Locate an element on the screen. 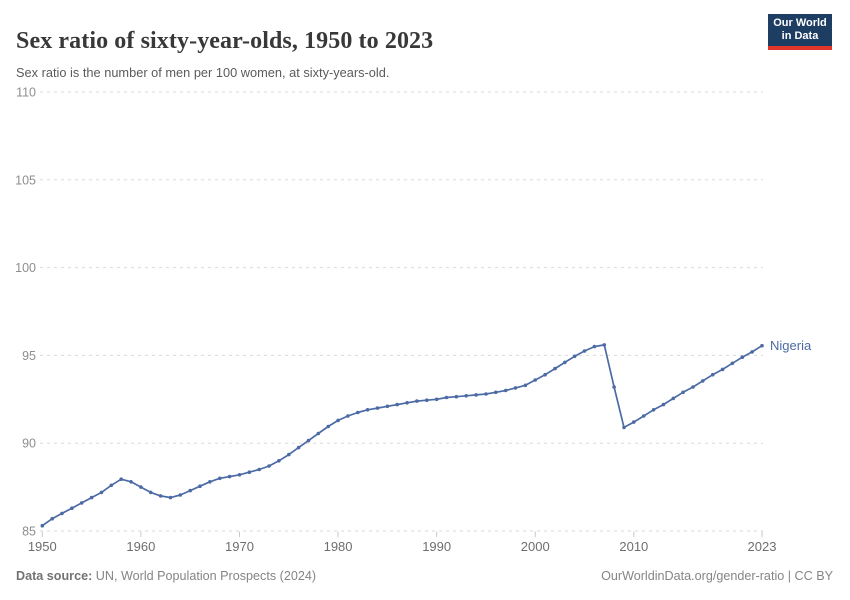  x-axis-tick-label: 1950 is located at coordinates (42, 546).